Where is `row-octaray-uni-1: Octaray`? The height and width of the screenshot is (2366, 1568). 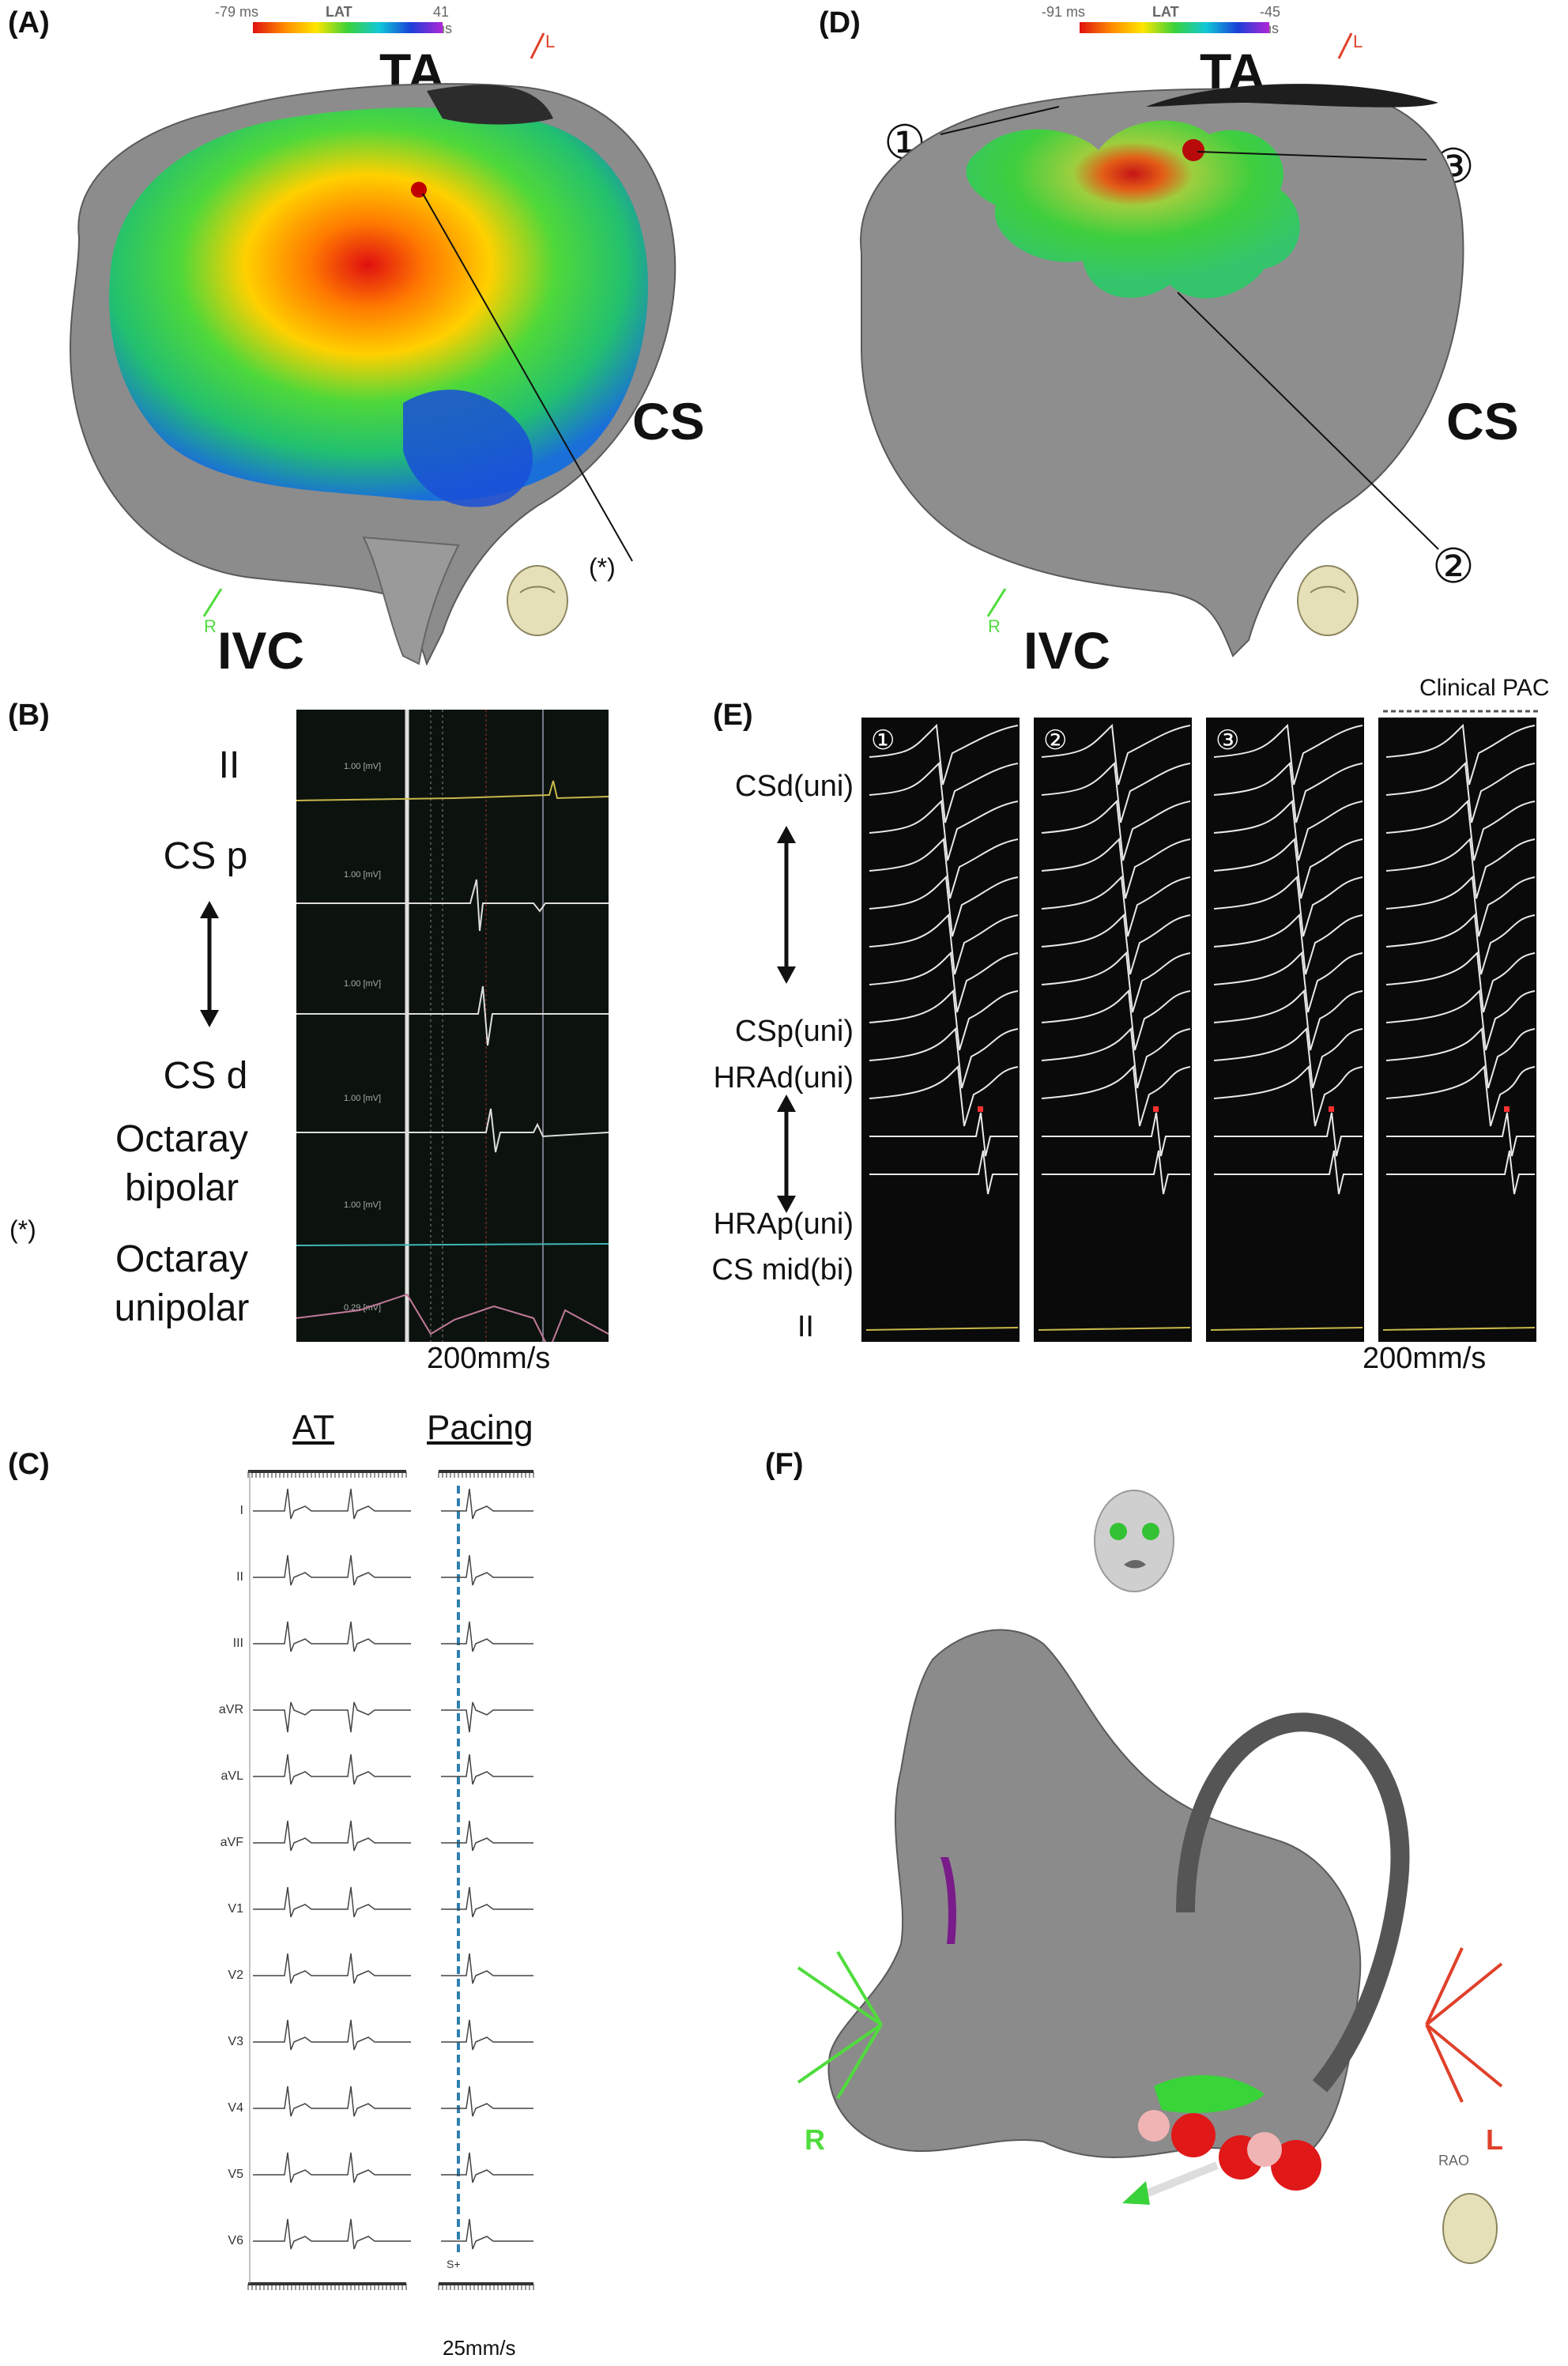
row-octaray-uni-1: Octaray is located at coordinates (182, 1259).